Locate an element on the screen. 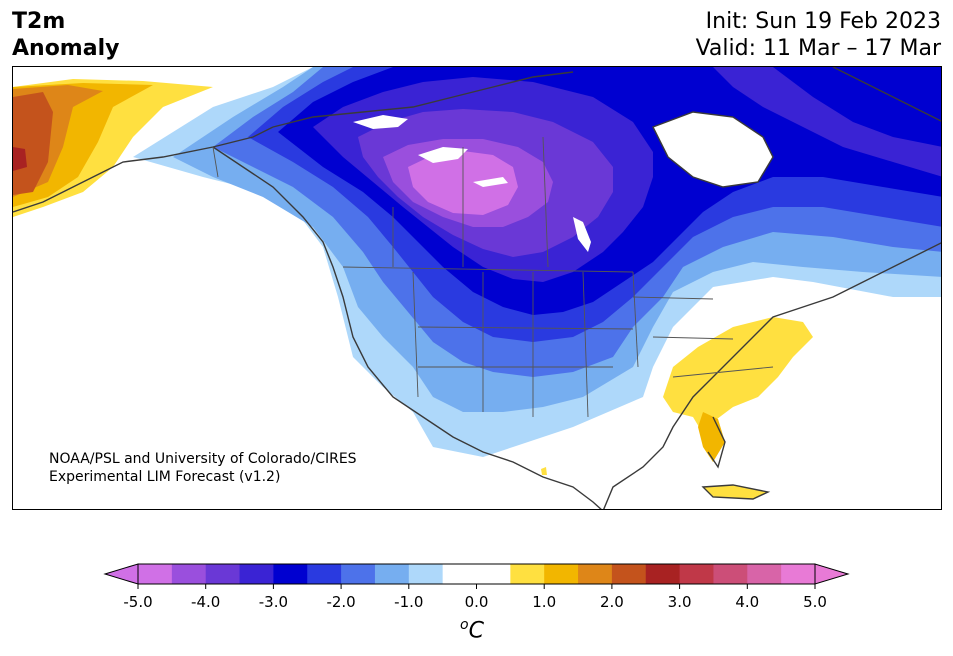 Image resolution: width=953 pixels, height=656 pixels. unit-base: C is located at coordinates (476, 631).